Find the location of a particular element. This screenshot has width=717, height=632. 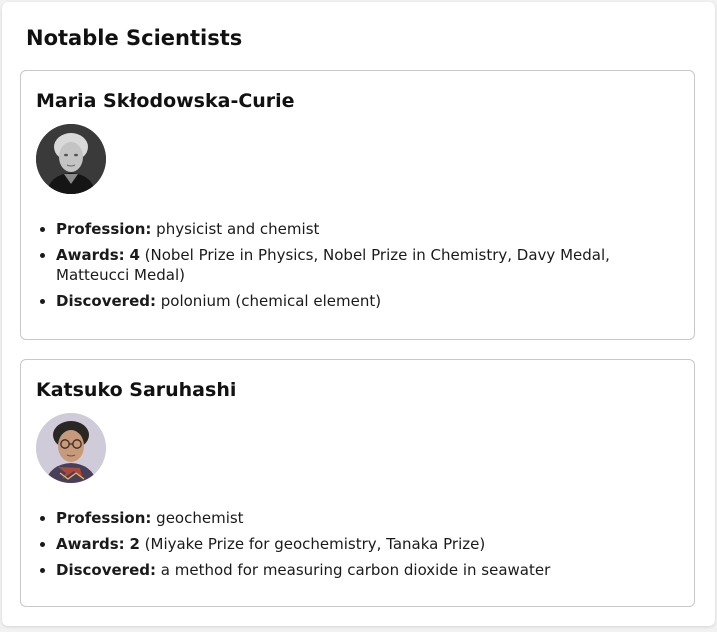

profession-value: geochemist is located at coordinates (200, 518).